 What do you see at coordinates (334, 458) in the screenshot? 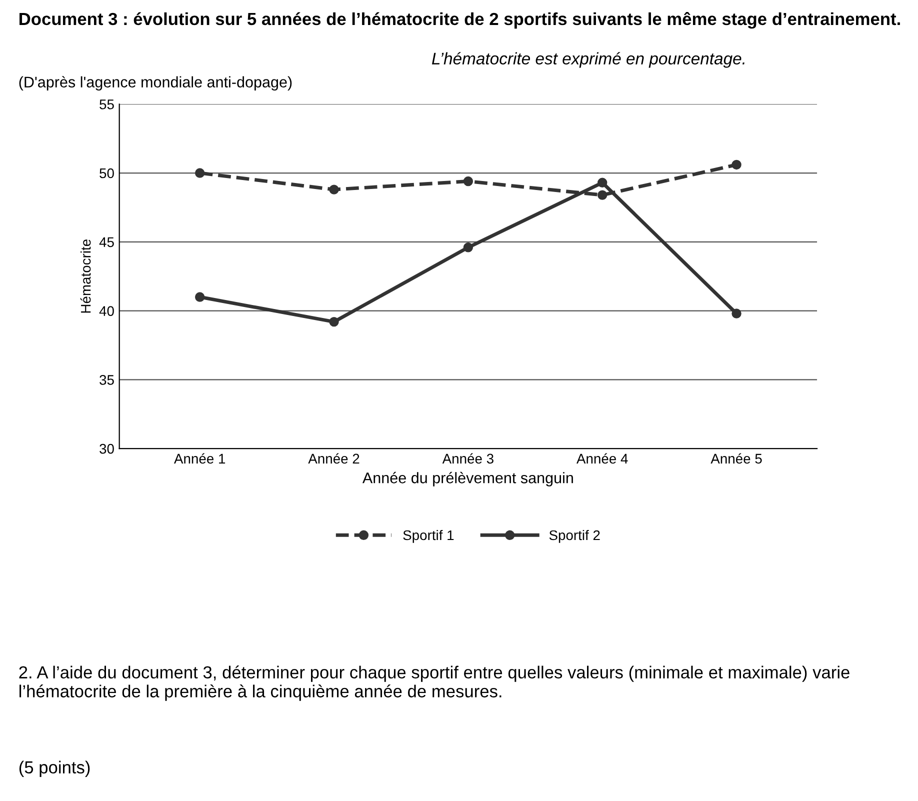
I see `x-tick-label: Année 2` at bounding box center [334, 458].